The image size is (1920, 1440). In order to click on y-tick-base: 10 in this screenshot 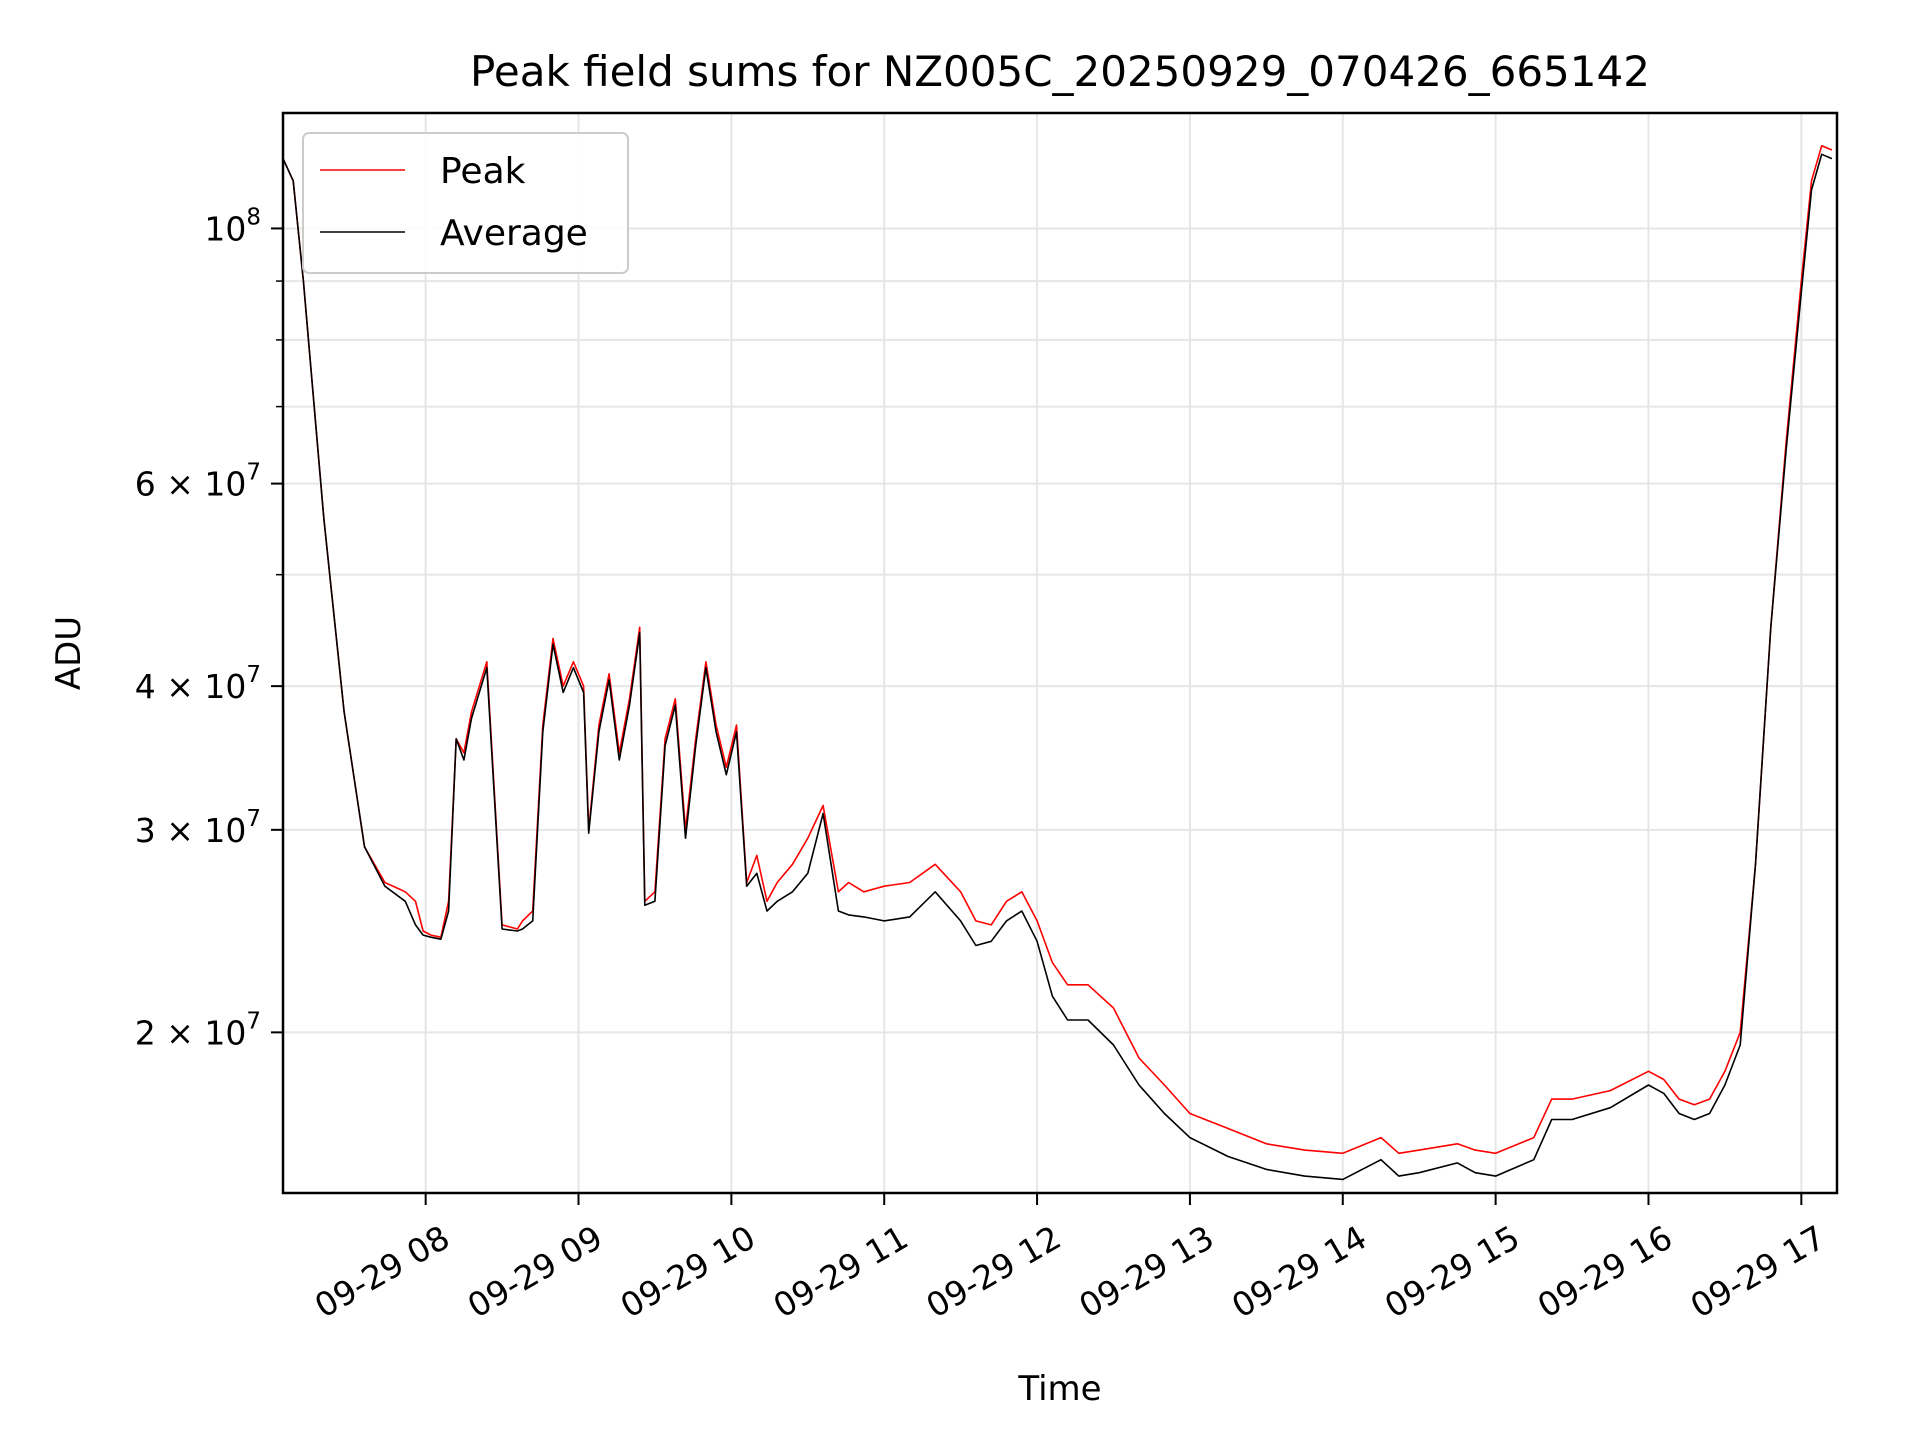, I will do `click(225, 228)`.